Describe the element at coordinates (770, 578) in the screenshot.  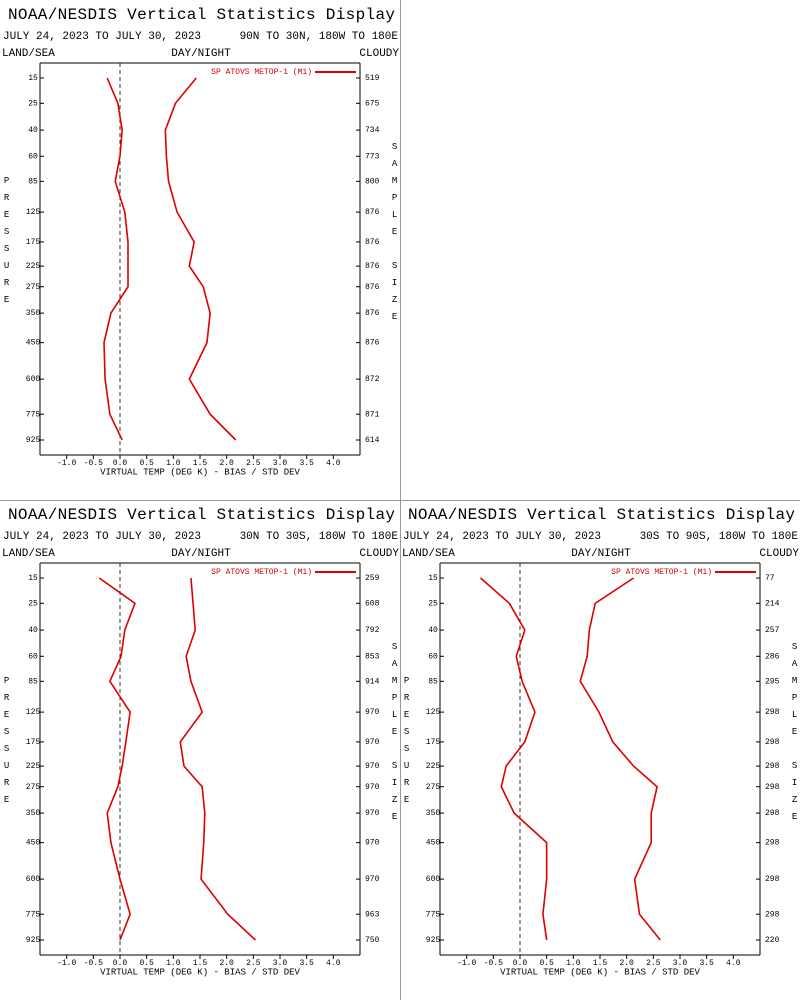
I see `sample-size-label: 77` at that location.